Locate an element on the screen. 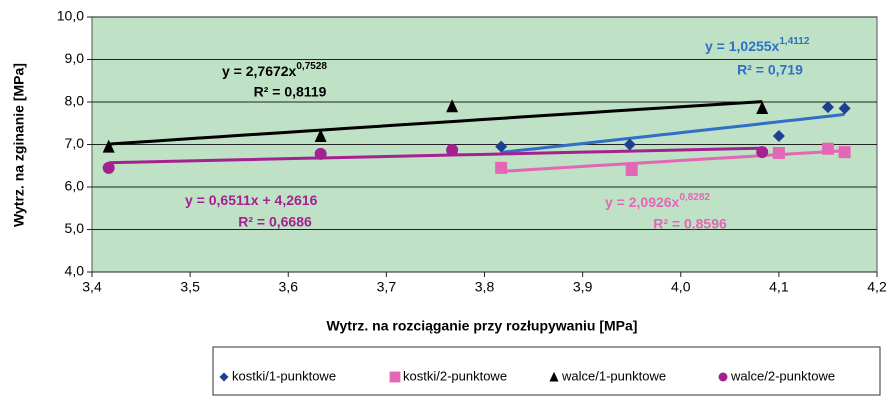 Image resolution: width=894 pixels, height=402 pixels. equation-exponent: 0,8282 is located at coordinates (694, 197).